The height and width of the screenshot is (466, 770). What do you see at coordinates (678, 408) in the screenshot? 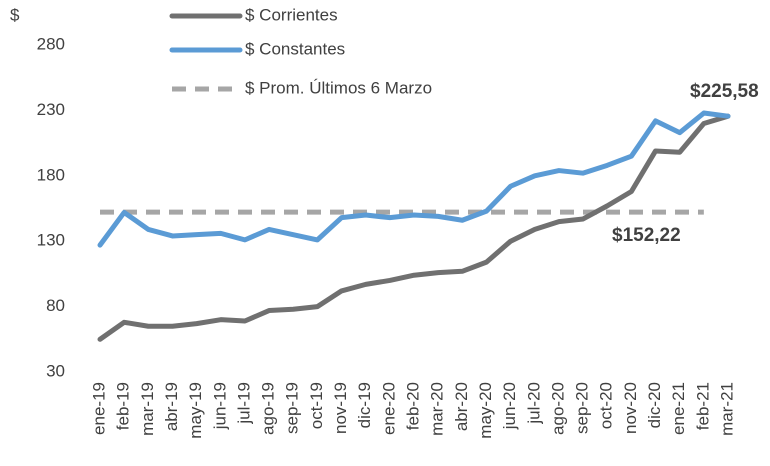
I see `x-tick-label: ene-21` at bounding box center [678, 408].